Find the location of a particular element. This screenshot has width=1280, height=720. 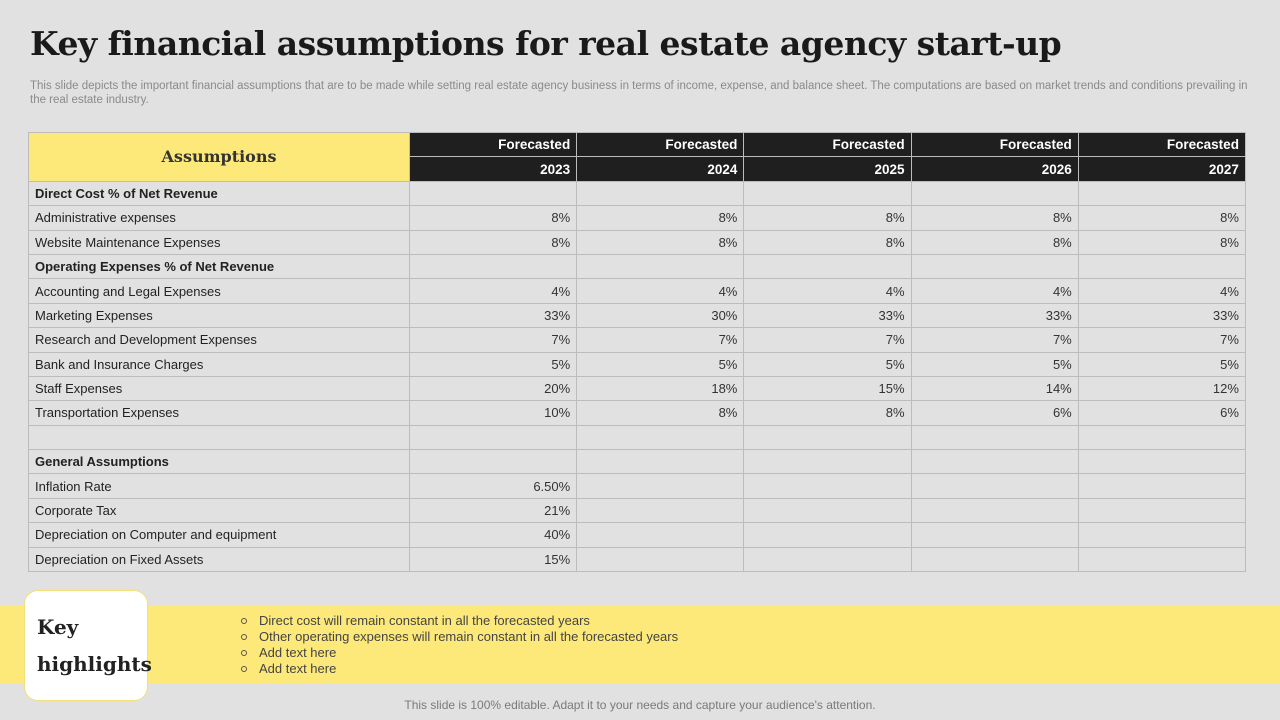

value-cell: 15% is located at coordinates (493, 559).